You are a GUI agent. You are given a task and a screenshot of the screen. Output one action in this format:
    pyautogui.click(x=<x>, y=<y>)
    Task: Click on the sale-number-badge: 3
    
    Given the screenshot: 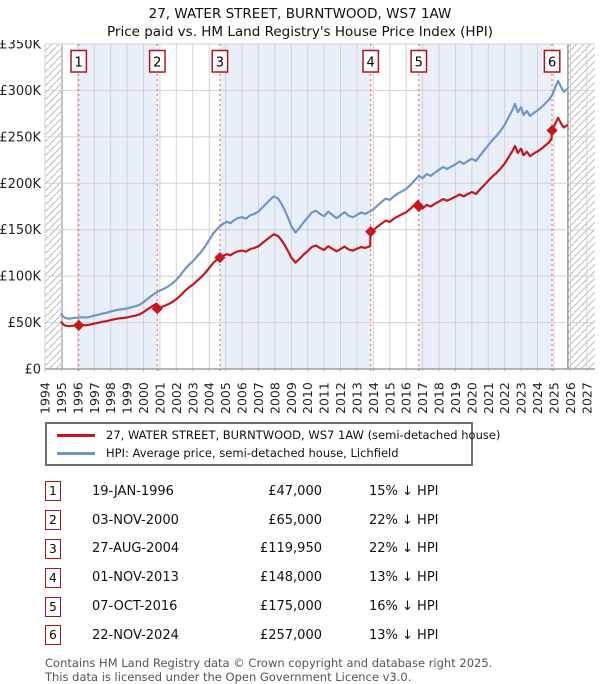 What is the action you would take?
    pyautogui.click(x=53, y=548)
    